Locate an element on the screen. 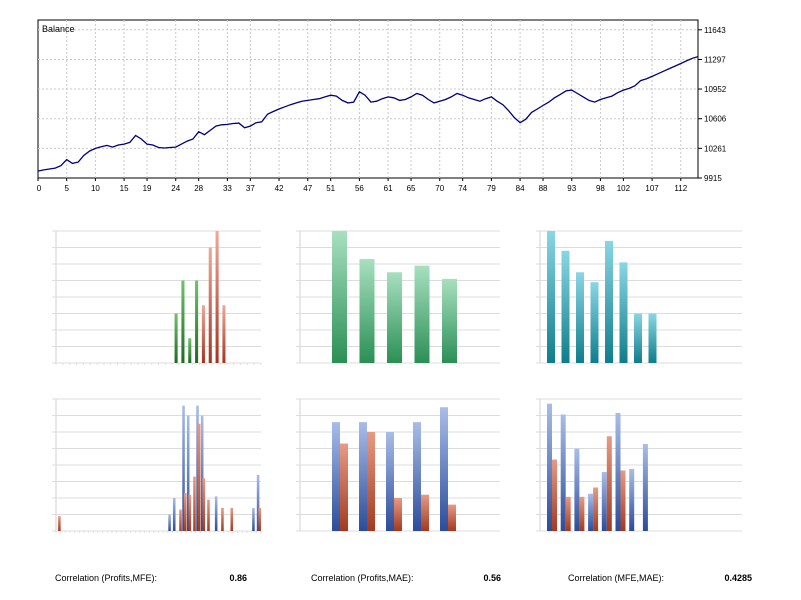 The width and height of the screenshot is (801, 600). balance-x-tick-label: 112 is located at coordinates (680, 188).